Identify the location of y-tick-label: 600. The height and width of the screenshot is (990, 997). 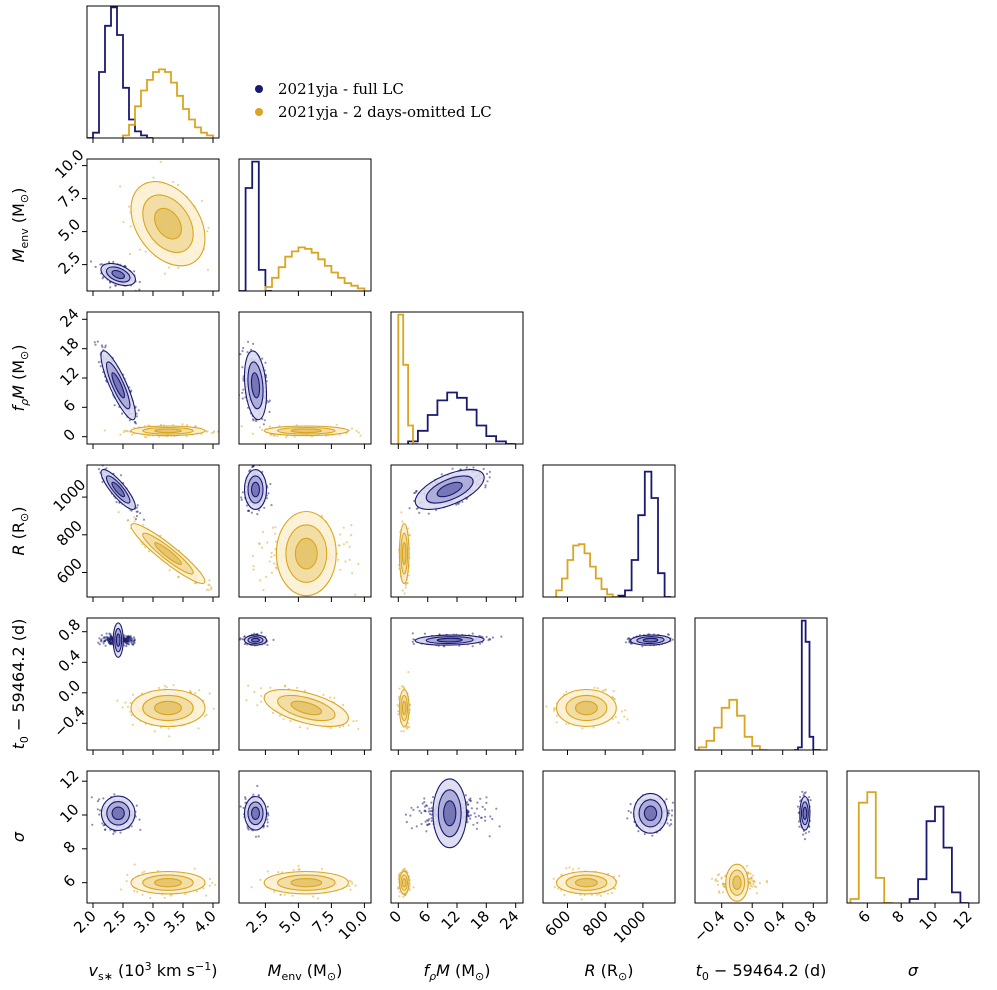
(69, 570).